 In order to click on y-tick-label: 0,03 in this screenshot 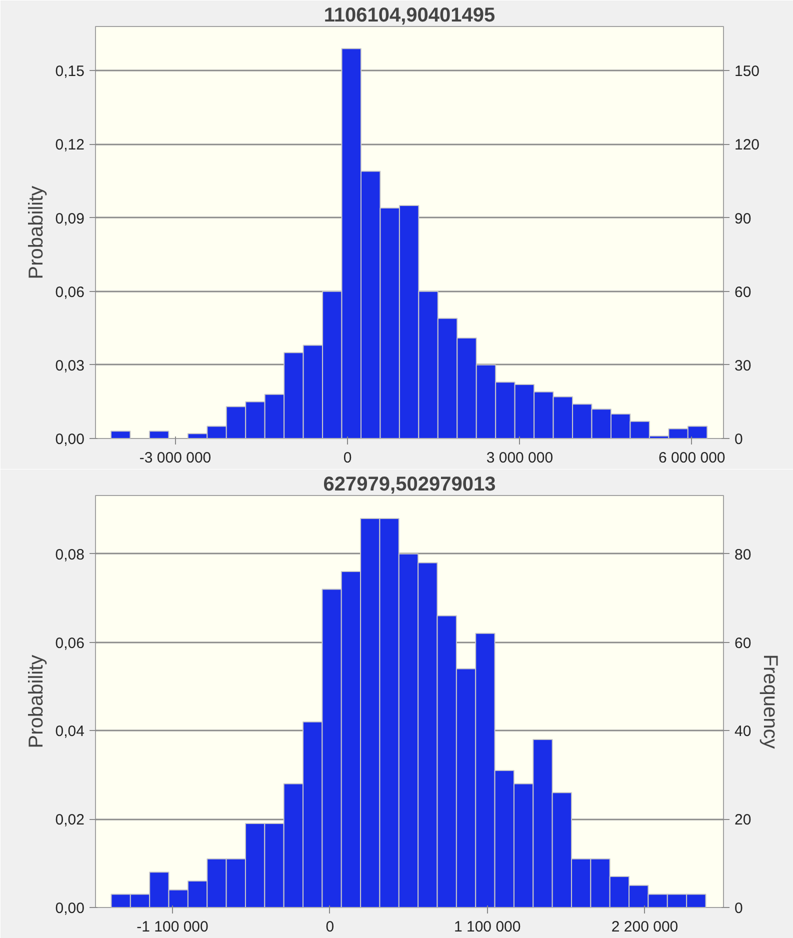, I will do `click(70, 365)`.